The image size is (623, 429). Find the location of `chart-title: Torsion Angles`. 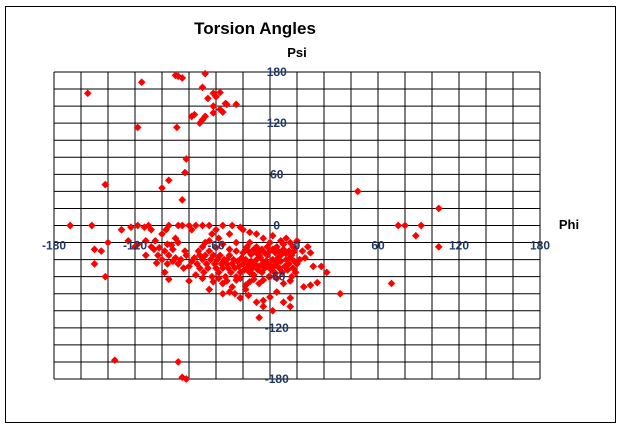

chart-title: Torsion Angles is located at coordinates (255, 28).